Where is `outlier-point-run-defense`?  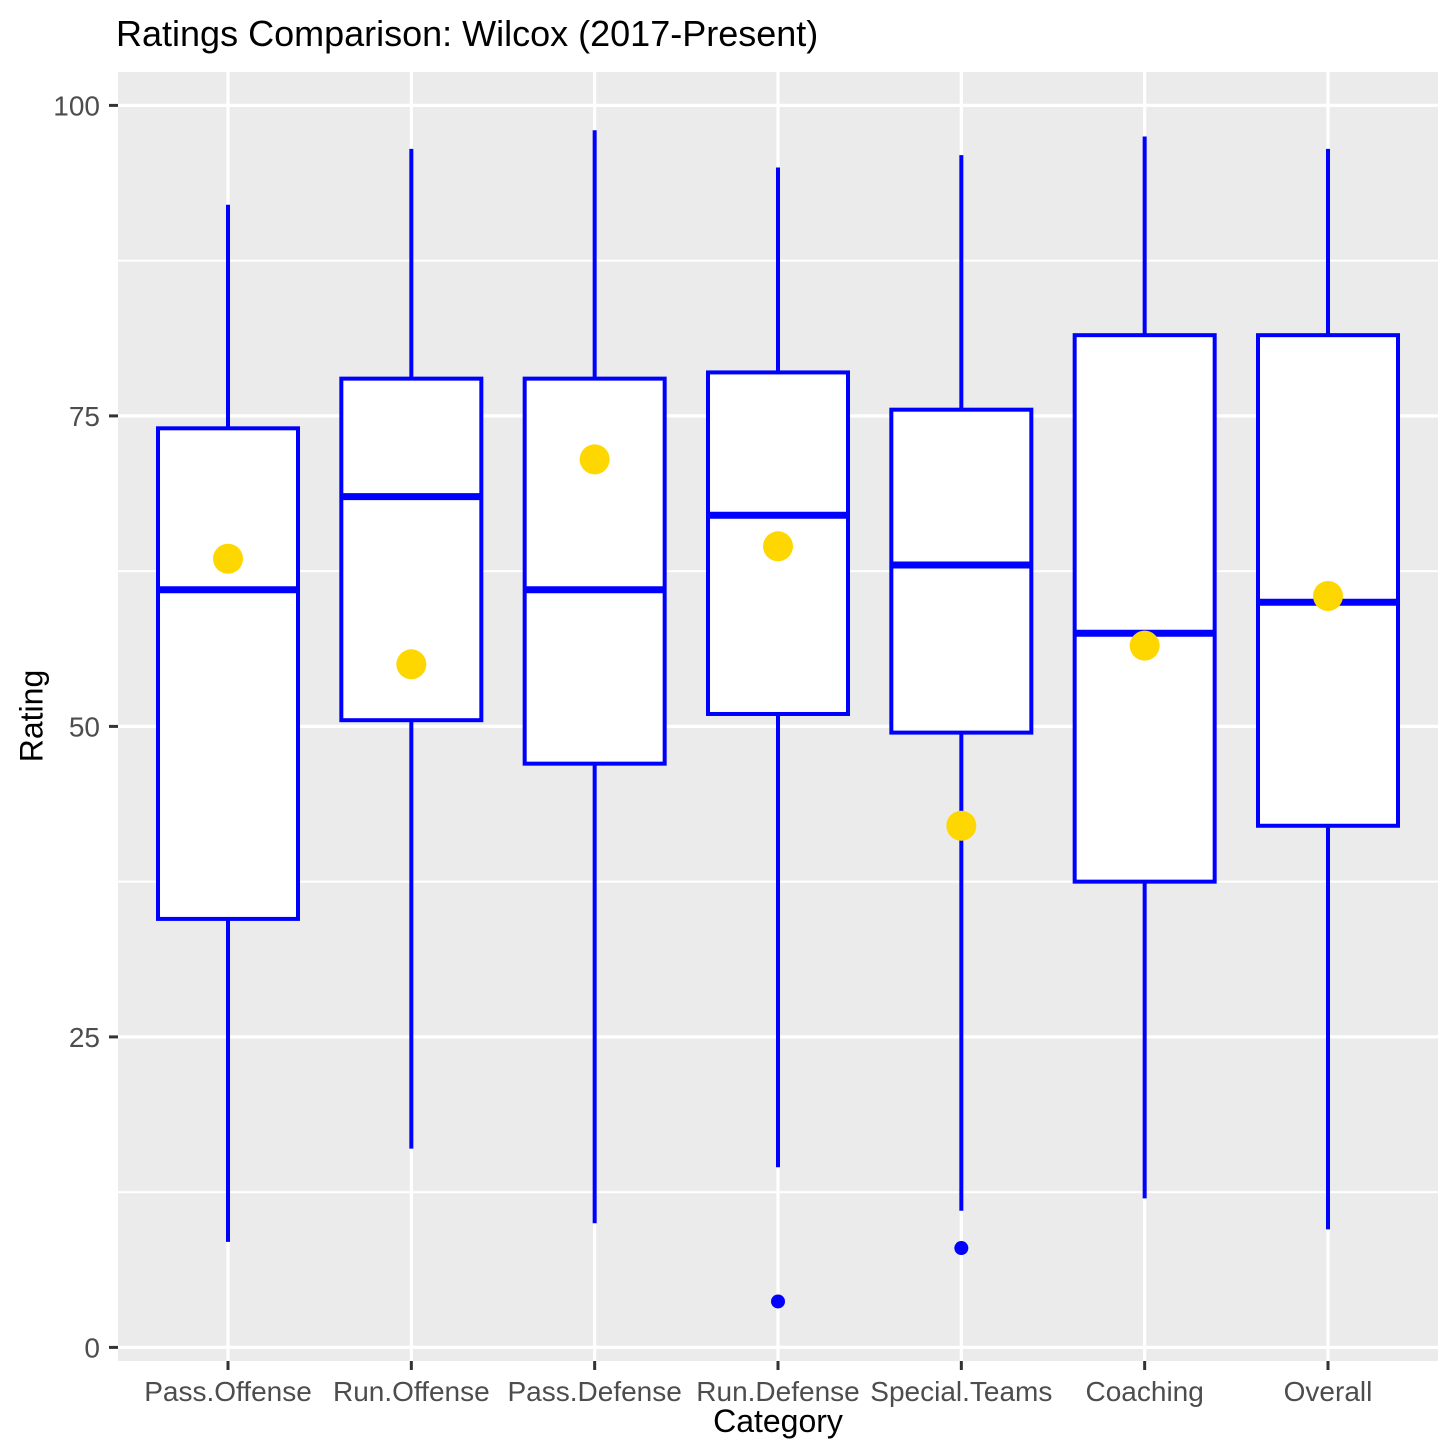
outlier-point-run-defense is located at coordinates (778, 1301).